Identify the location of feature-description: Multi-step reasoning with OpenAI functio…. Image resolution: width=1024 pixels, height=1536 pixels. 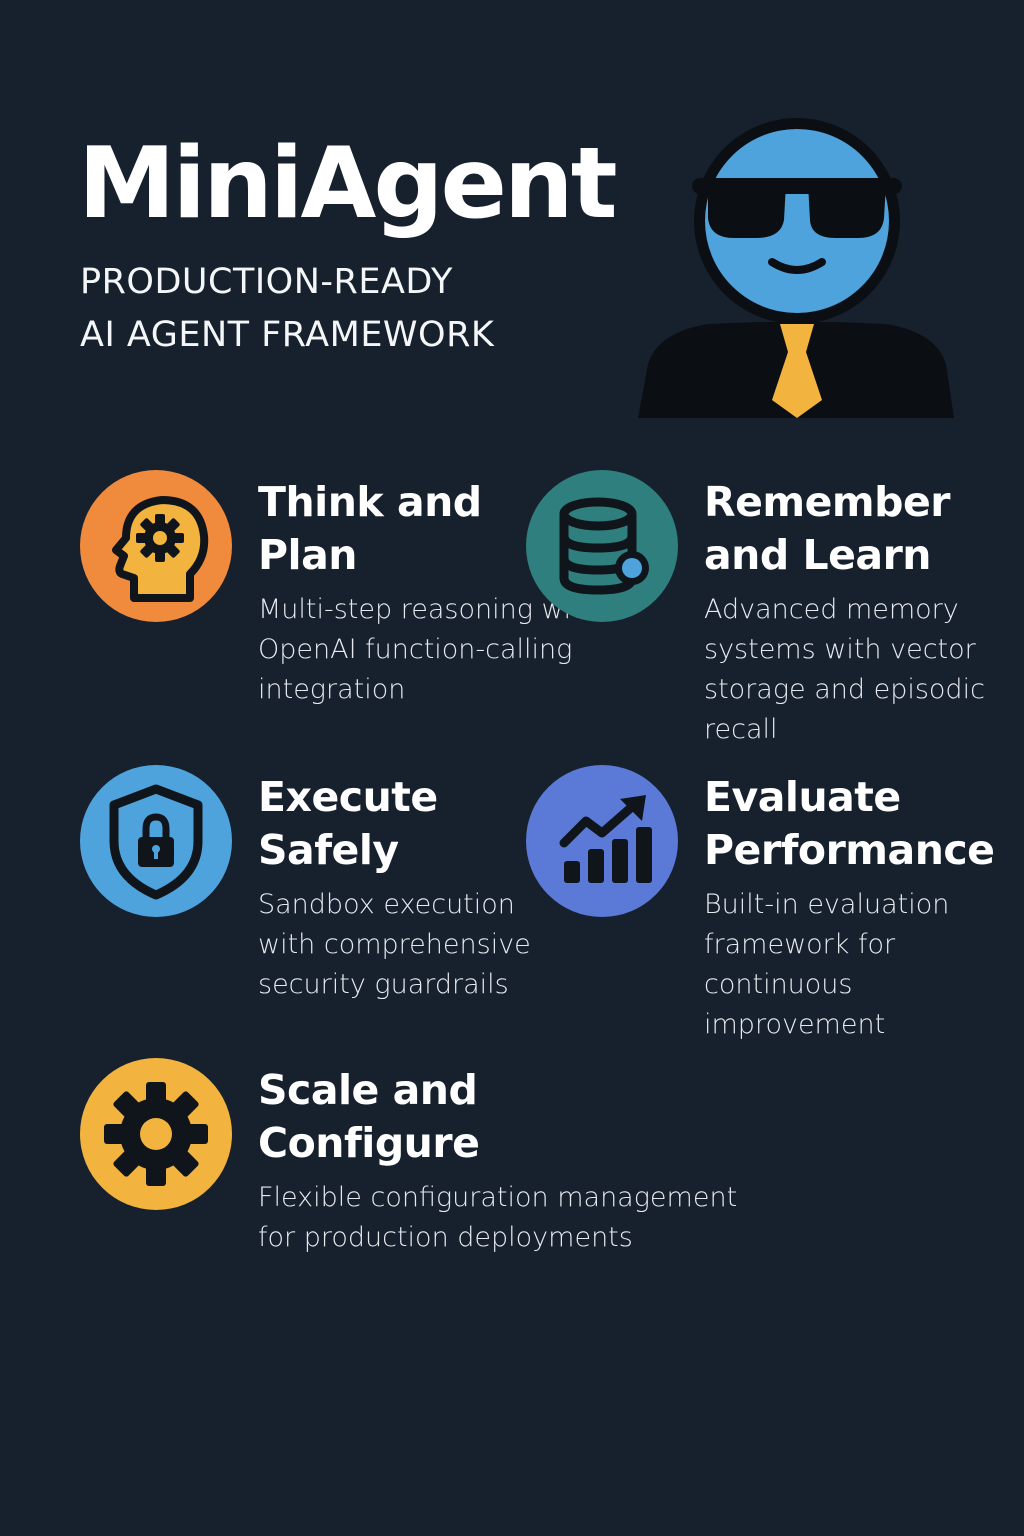
(428, 649).